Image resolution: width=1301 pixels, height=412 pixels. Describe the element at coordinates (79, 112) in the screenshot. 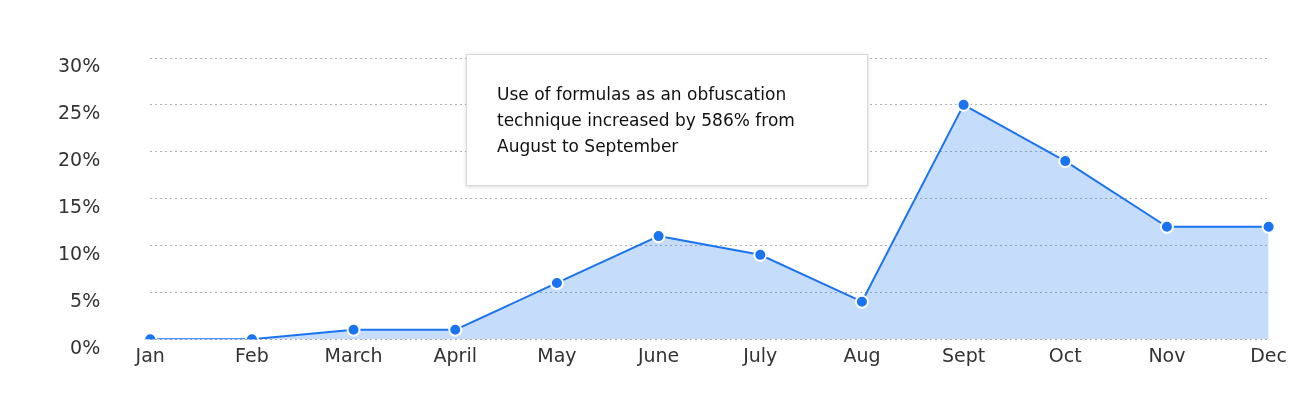

I see `y-tick-label: 25%` at that location.